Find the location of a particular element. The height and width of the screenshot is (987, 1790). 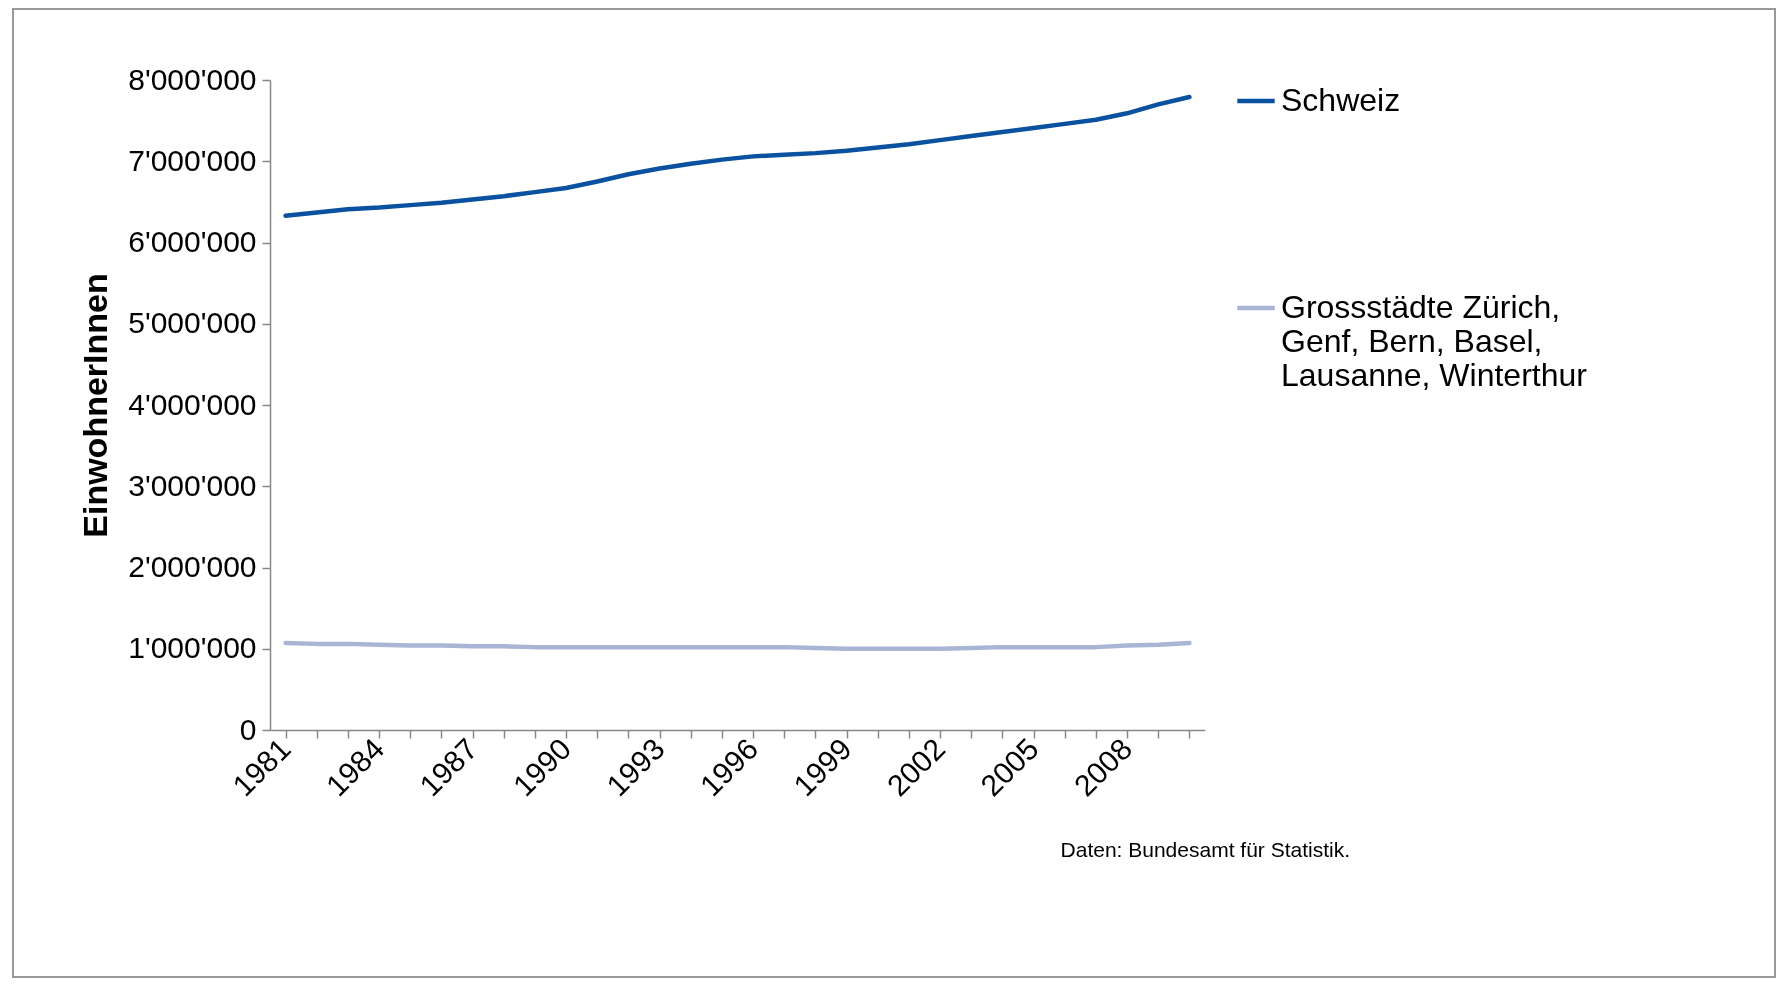

y-tick-label: 6'000'000 is located at coordinates (192, 241).